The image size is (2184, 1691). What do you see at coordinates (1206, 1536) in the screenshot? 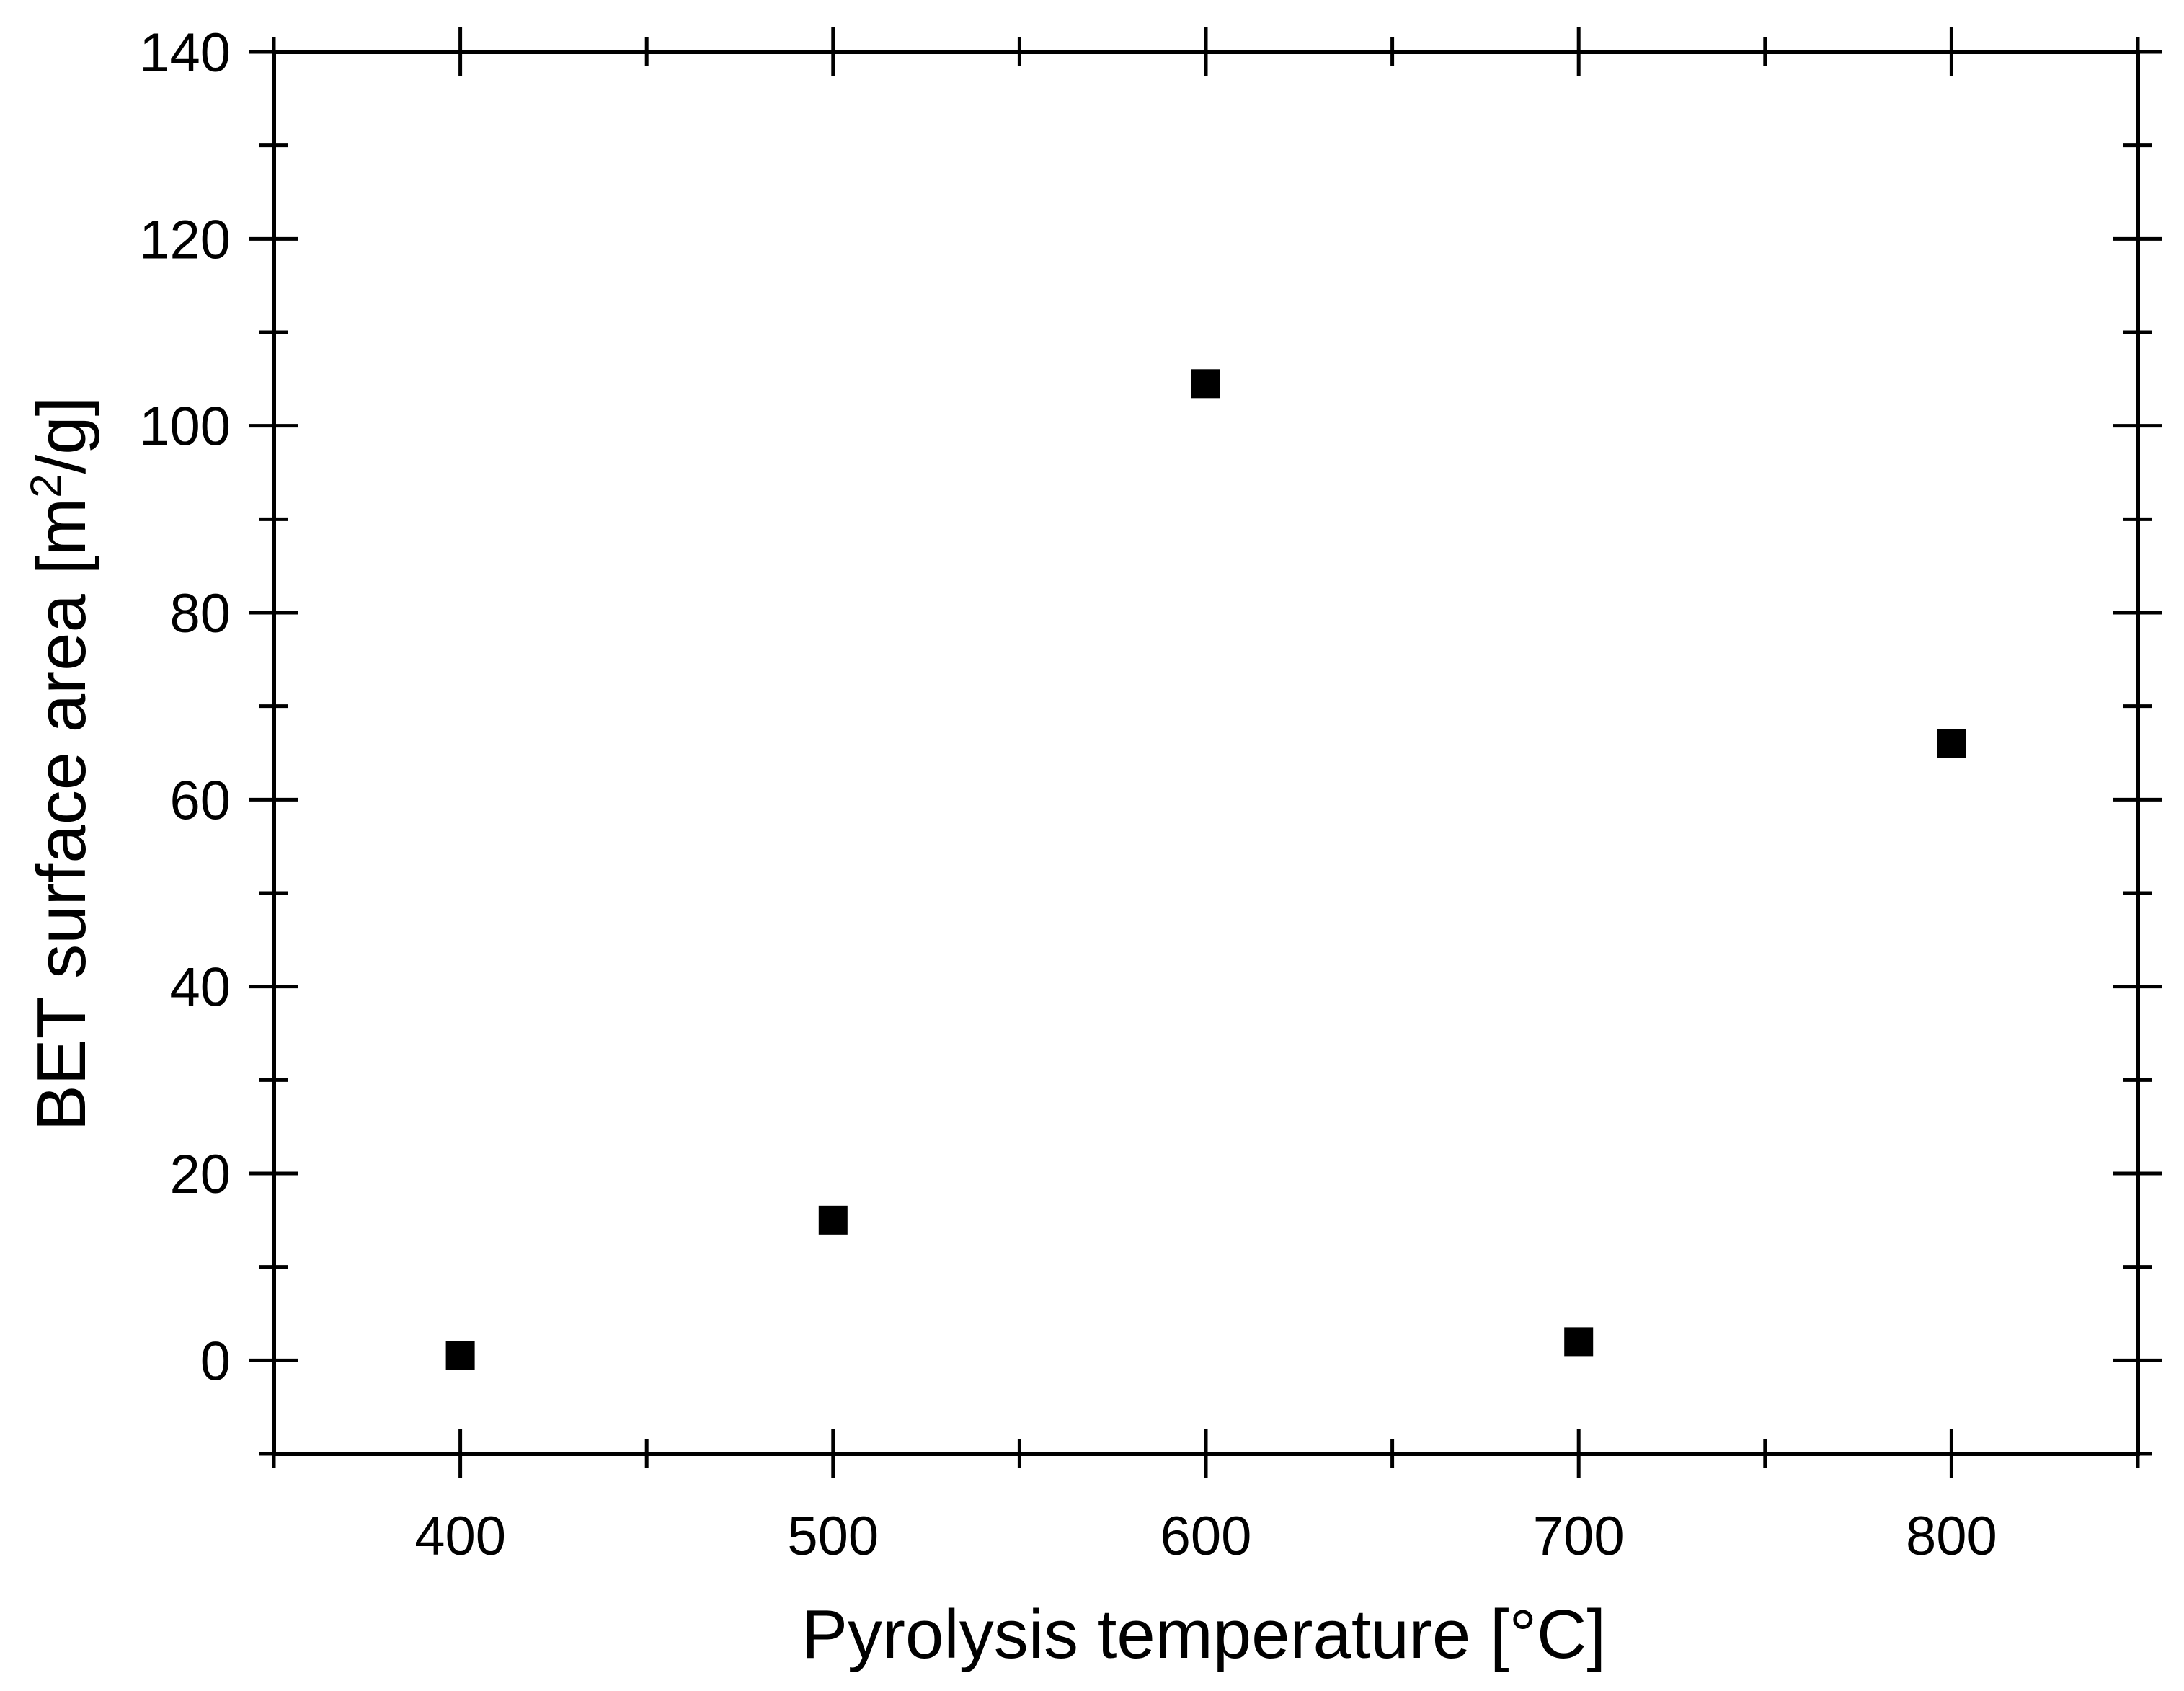
I see `x-tick-label: 600` at bounding box center [1206, 1536].